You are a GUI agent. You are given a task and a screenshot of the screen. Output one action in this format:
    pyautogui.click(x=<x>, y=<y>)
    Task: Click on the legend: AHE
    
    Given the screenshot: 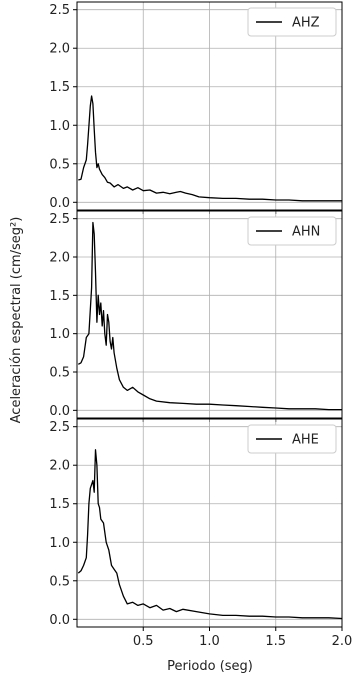 What is the action you would take?
    pyautogui.click(x=292, y=439)
    